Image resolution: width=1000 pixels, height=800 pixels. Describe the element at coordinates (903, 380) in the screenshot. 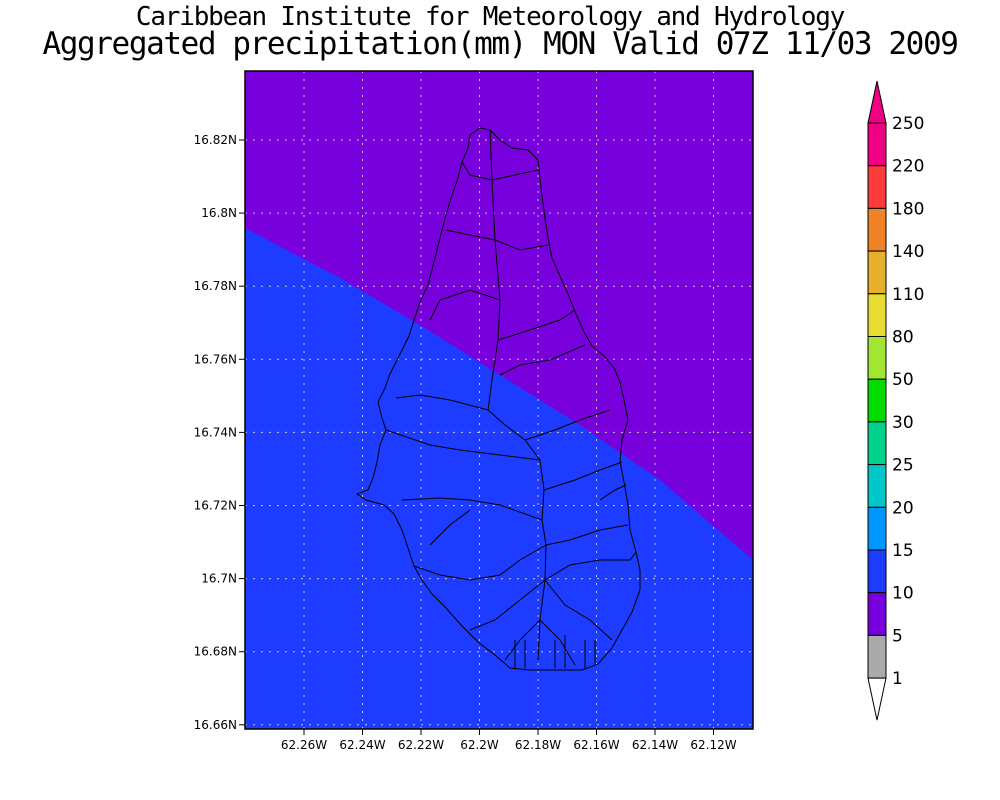

I see `colorbar-label: 50` at that location.